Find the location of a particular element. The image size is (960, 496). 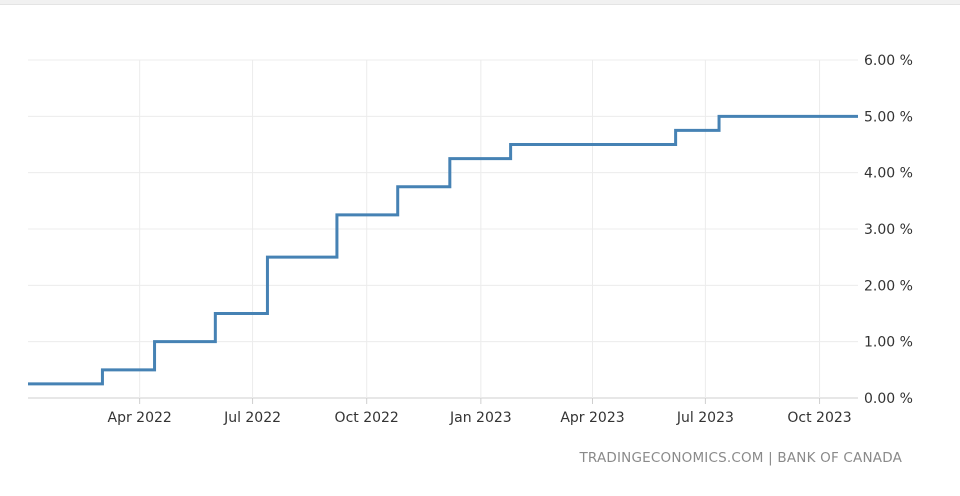

y-tick-label: 3.00 % is located at coordinates (888, 230).